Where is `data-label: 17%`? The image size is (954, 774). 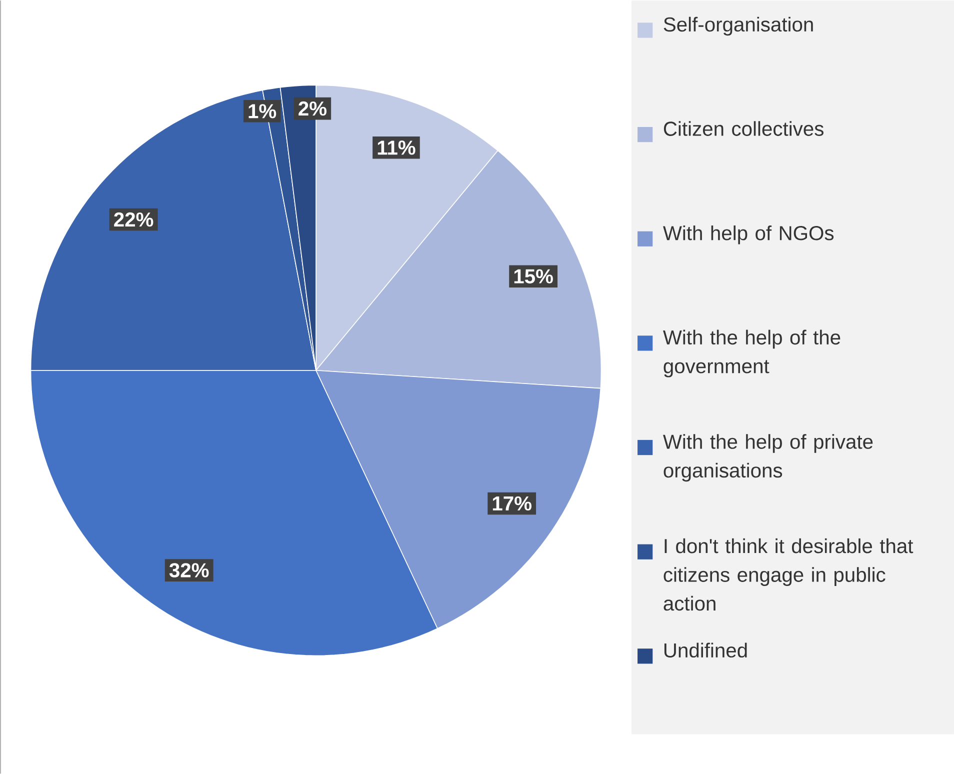
data-label: 17% is located at coordinates (512, 503).